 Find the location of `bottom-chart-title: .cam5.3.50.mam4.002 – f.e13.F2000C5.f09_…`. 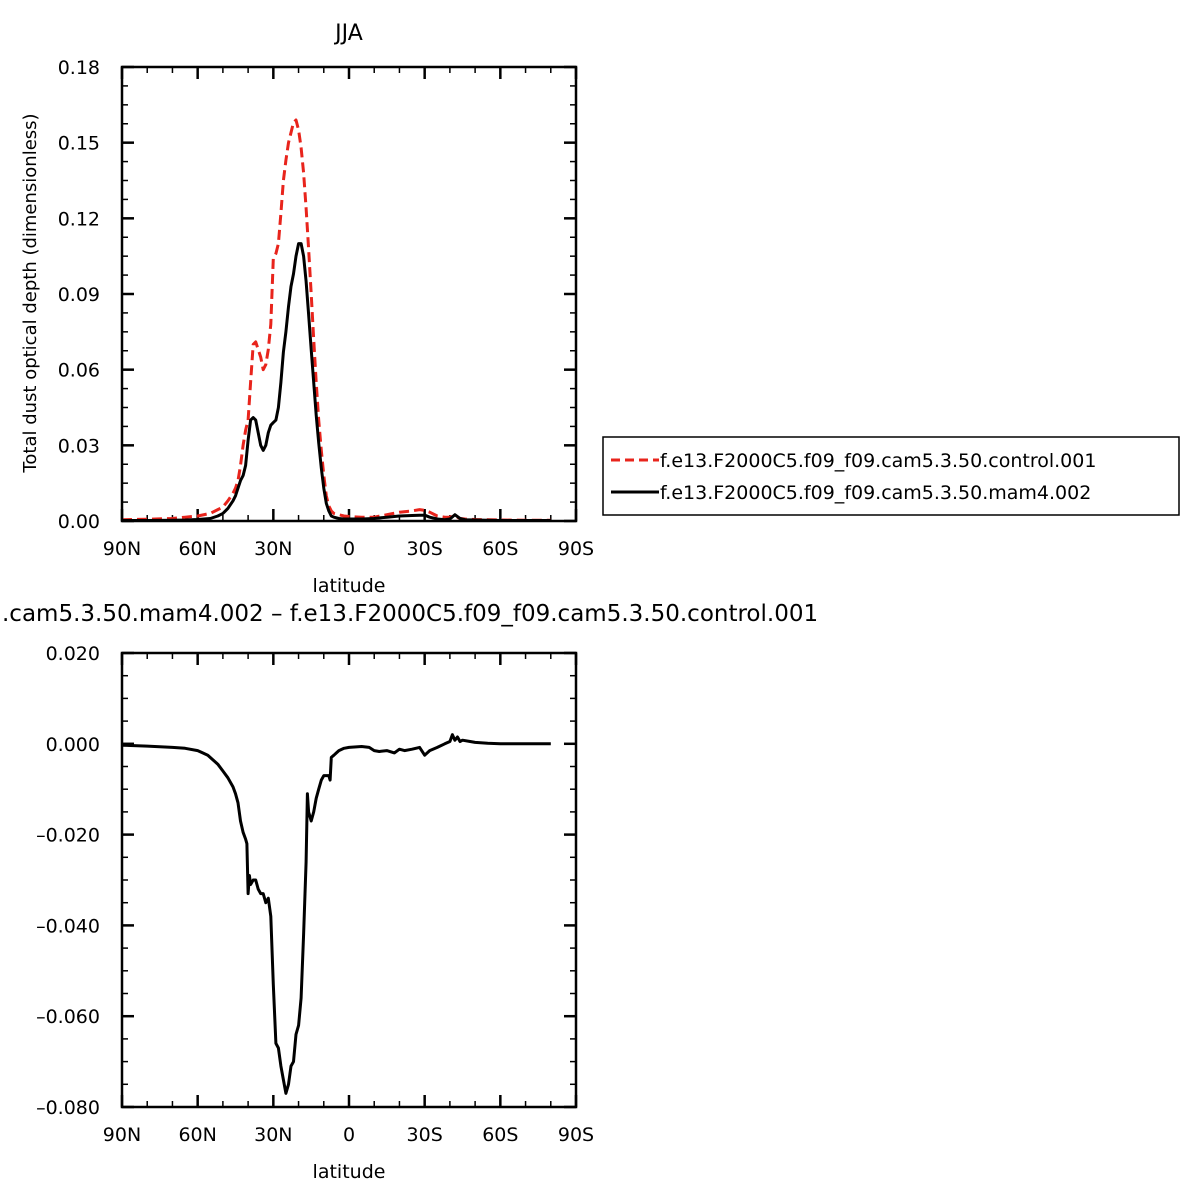

bottom-chart-title: .cam5.3.50.mam4.002 – f.e13.F2000C5.f09_… is located at coordinates (410, 614).